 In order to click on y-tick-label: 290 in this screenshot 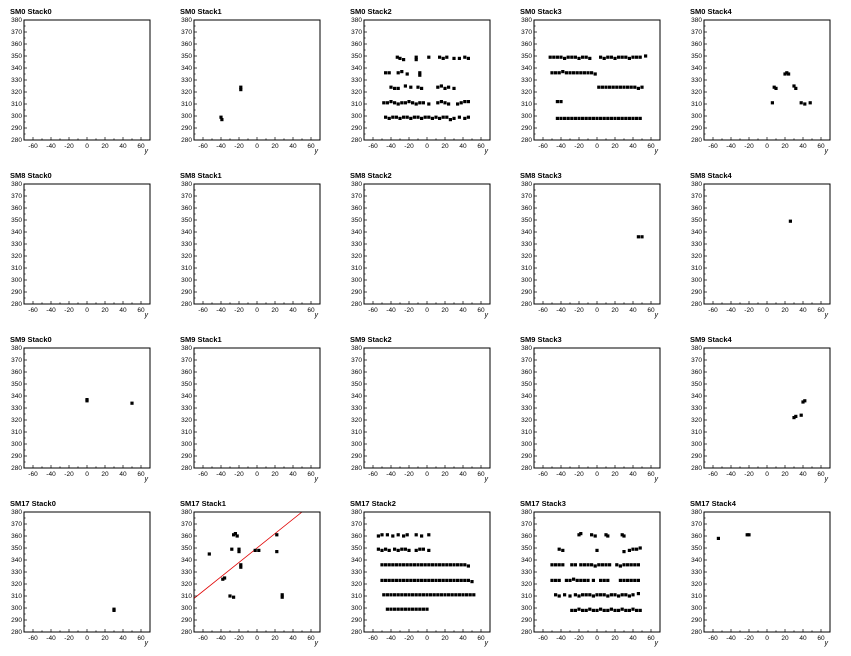, I will do `click(526, 128)`.